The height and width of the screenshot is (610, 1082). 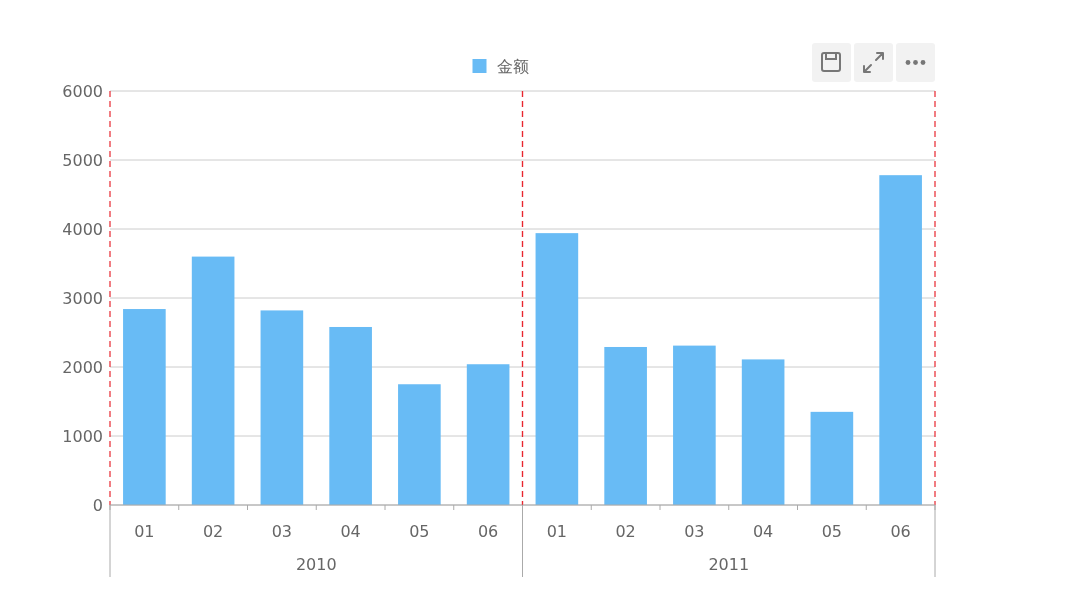 What do you see at coordinates (82, 91) in the screenshot?
I see `y-tick-label: 6000` at bounding box center [82, 91].